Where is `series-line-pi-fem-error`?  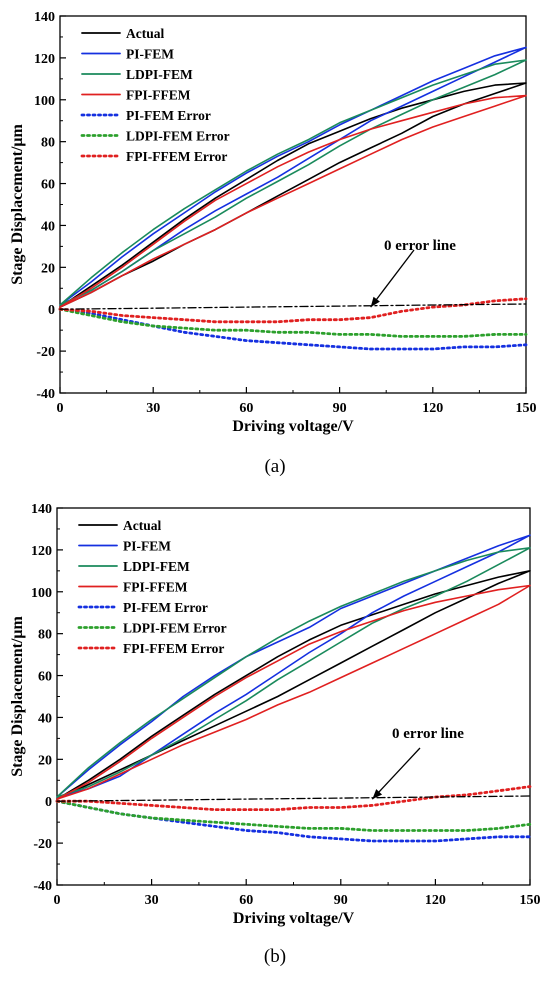 series-line-pi-fem-error is located at coordinates (293, 329).